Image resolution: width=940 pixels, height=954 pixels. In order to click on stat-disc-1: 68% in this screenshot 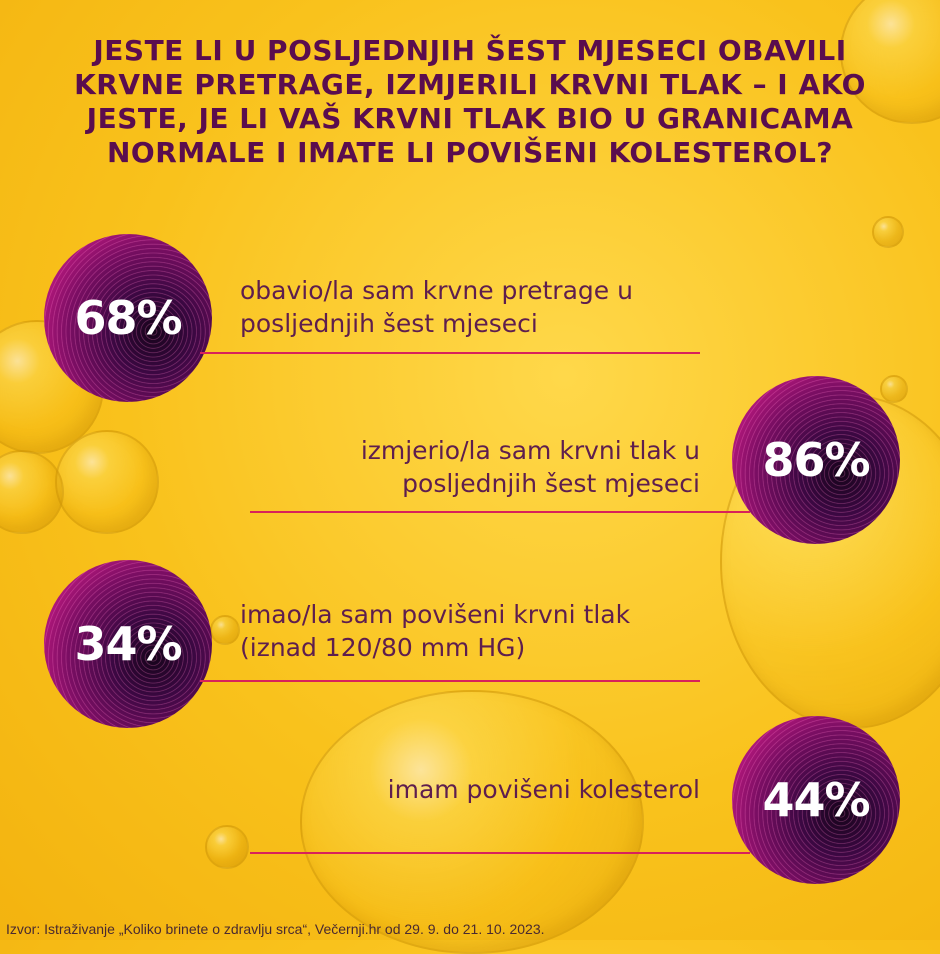, I will do `click(128, 318)`.